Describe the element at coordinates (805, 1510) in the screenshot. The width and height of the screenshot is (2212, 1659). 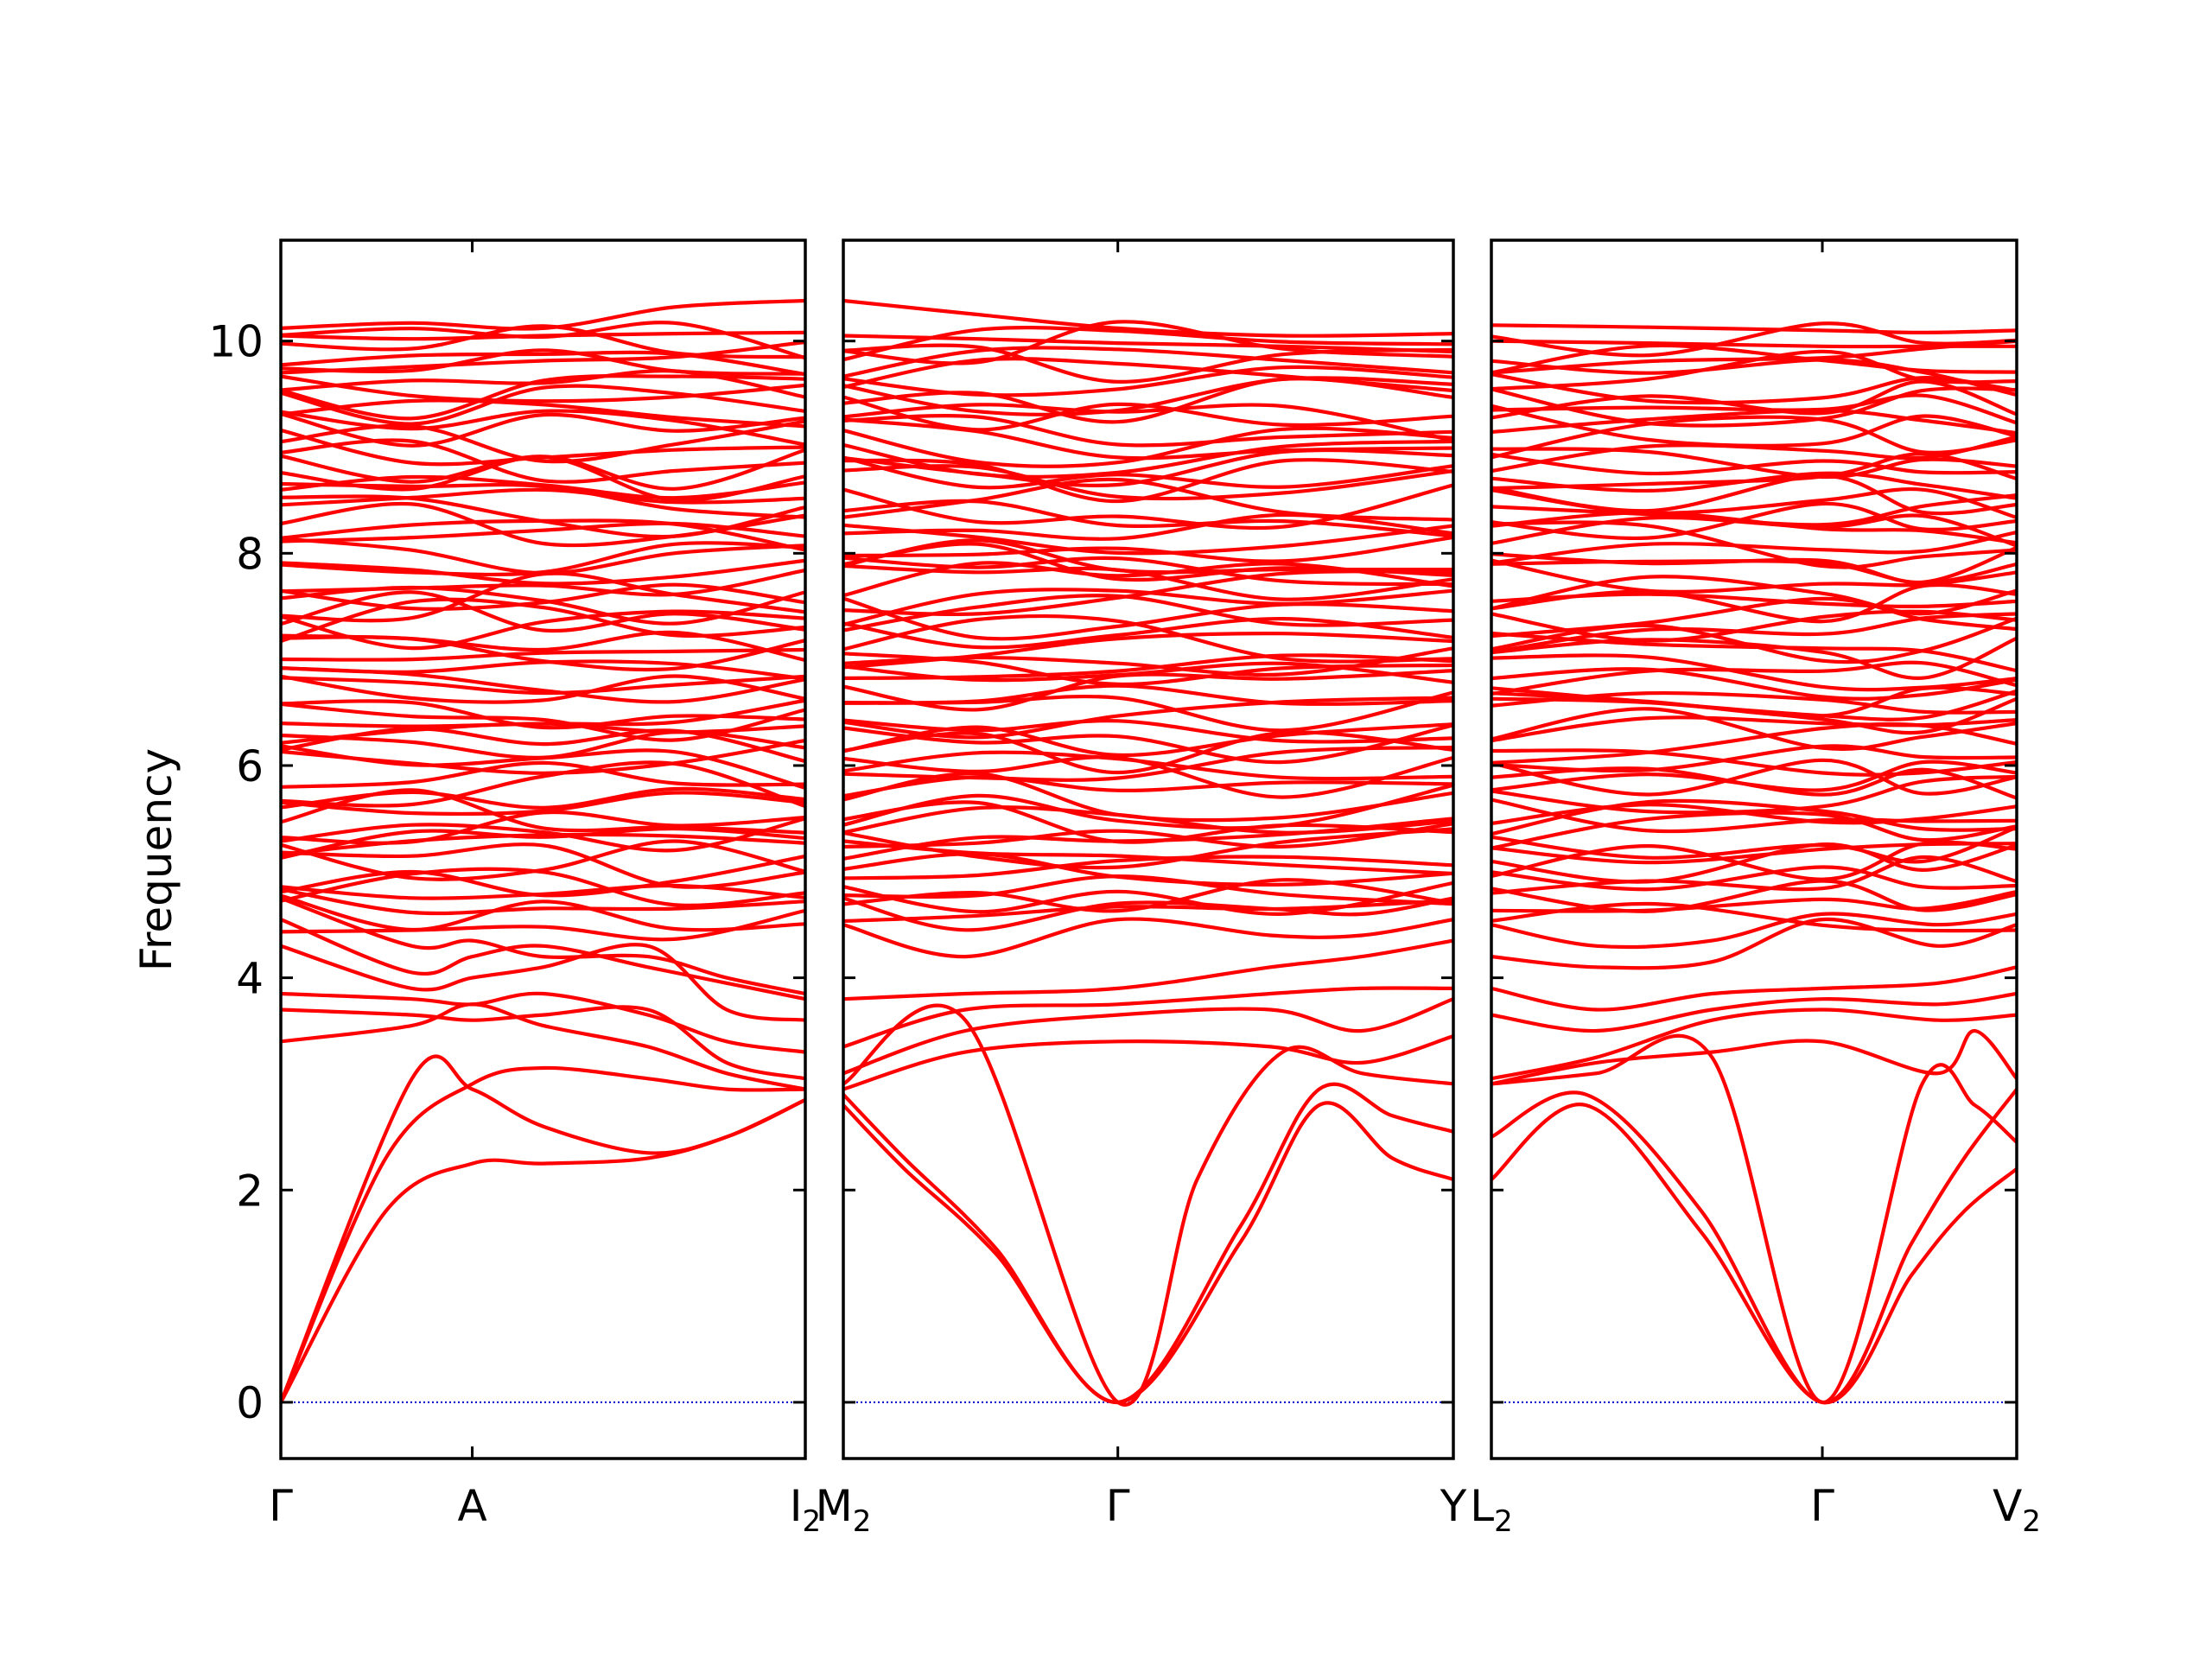
I see `x-tick-label: I2` at that location.